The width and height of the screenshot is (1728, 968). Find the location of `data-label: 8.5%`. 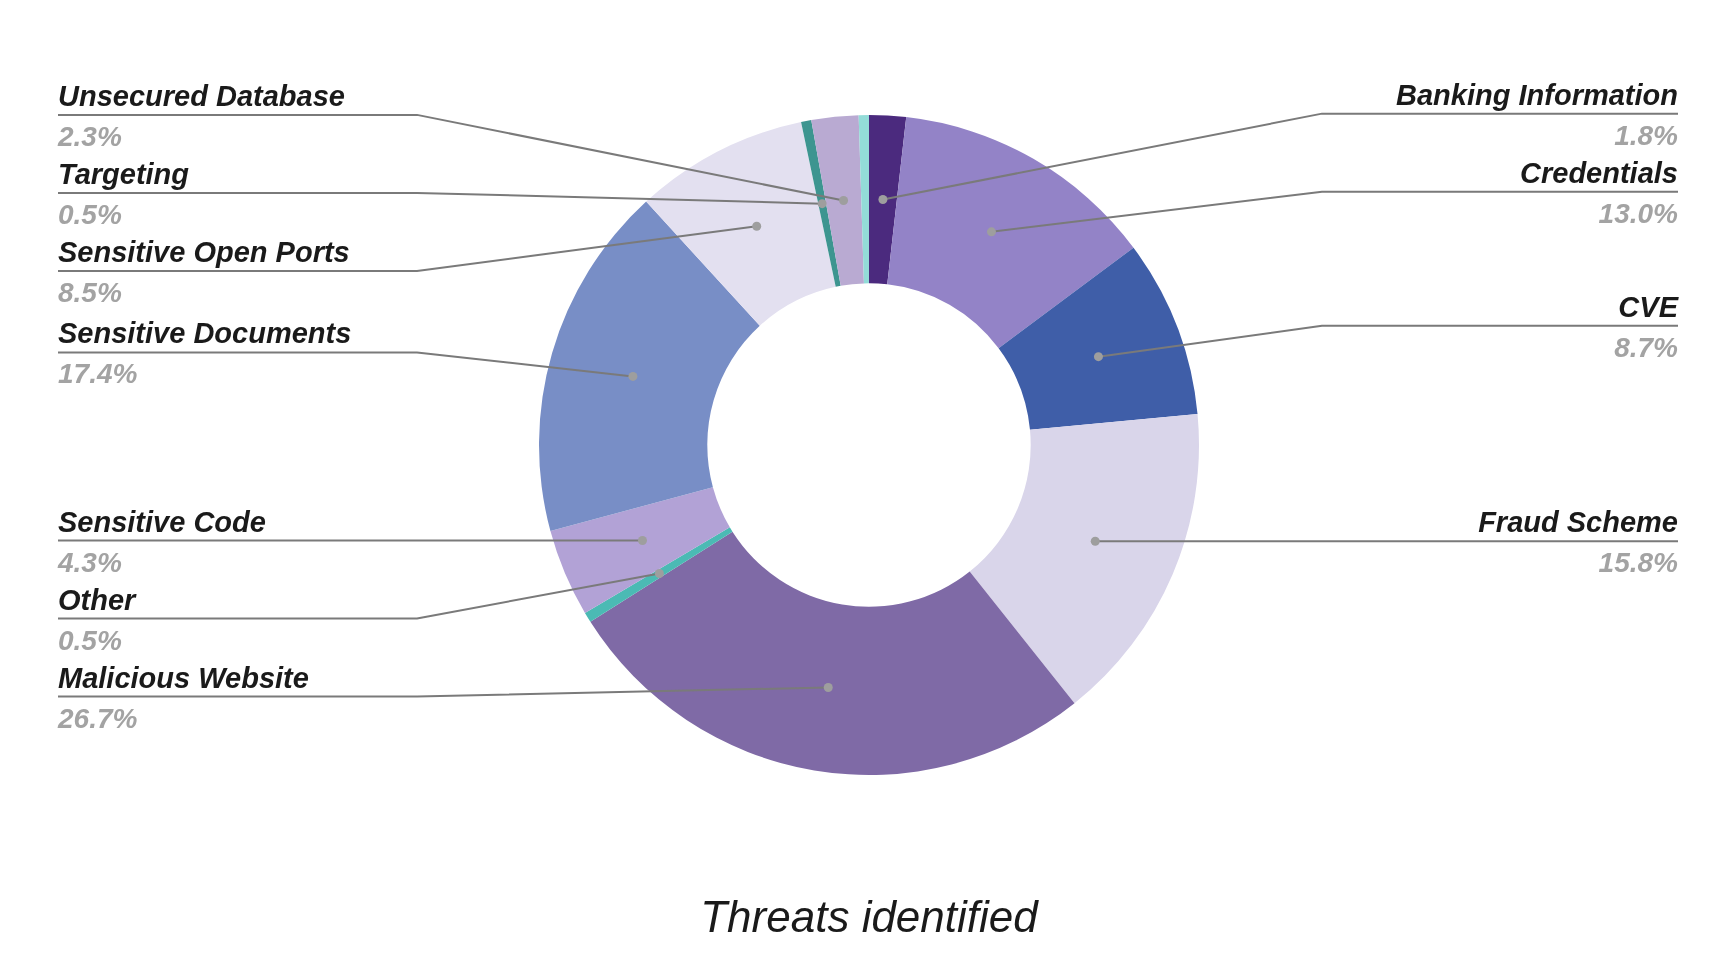

data-label: 8.5% is located at coordinates (90, 292).